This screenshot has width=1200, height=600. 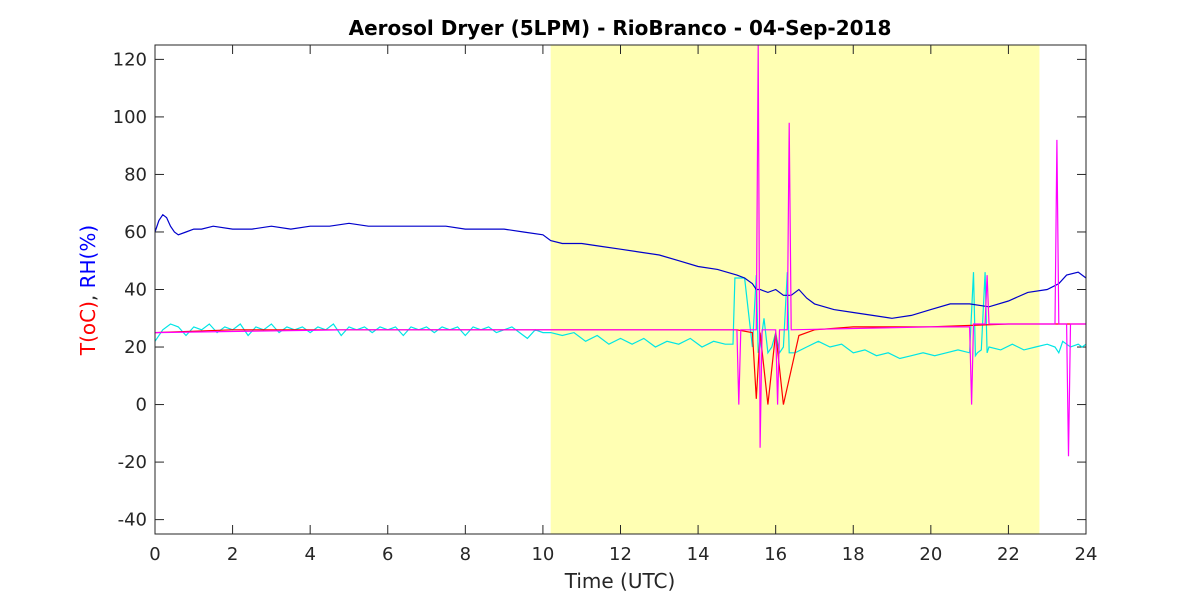 What do you see at coordinates (135, 232) in the screenshot?
I see `y-tick-label: 60` at bounding box center [135, 232].